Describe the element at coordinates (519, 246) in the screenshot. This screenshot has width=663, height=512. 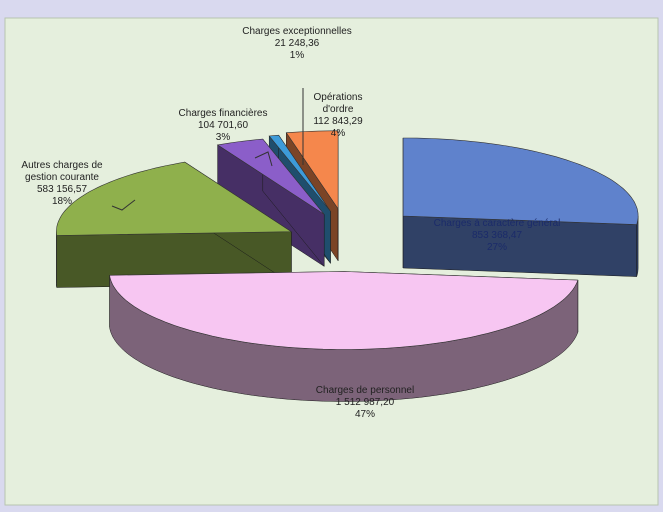
I see `slice-wall` at that location.